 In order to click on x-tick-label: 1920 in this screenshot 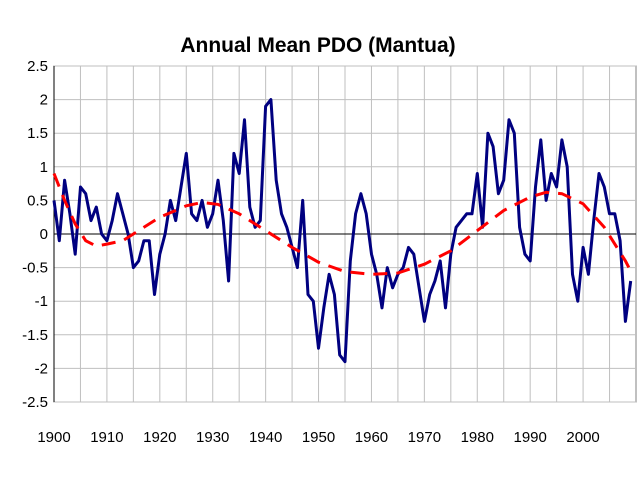, I will do `click(159, 437)`.